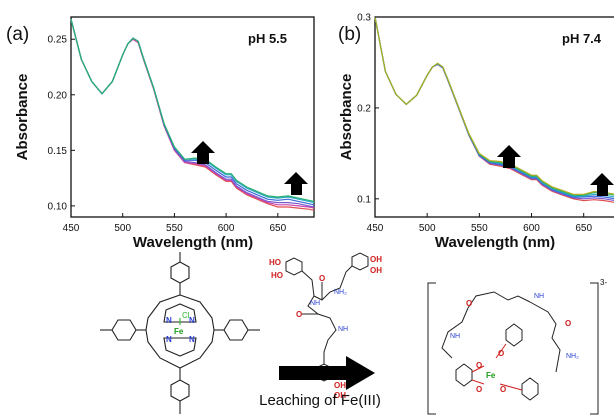 The width and height of the screenshot is (614, 416). Describe the element at coordinates (594, 348) in the screenshot. I see `complex-bracket-right` at that location.